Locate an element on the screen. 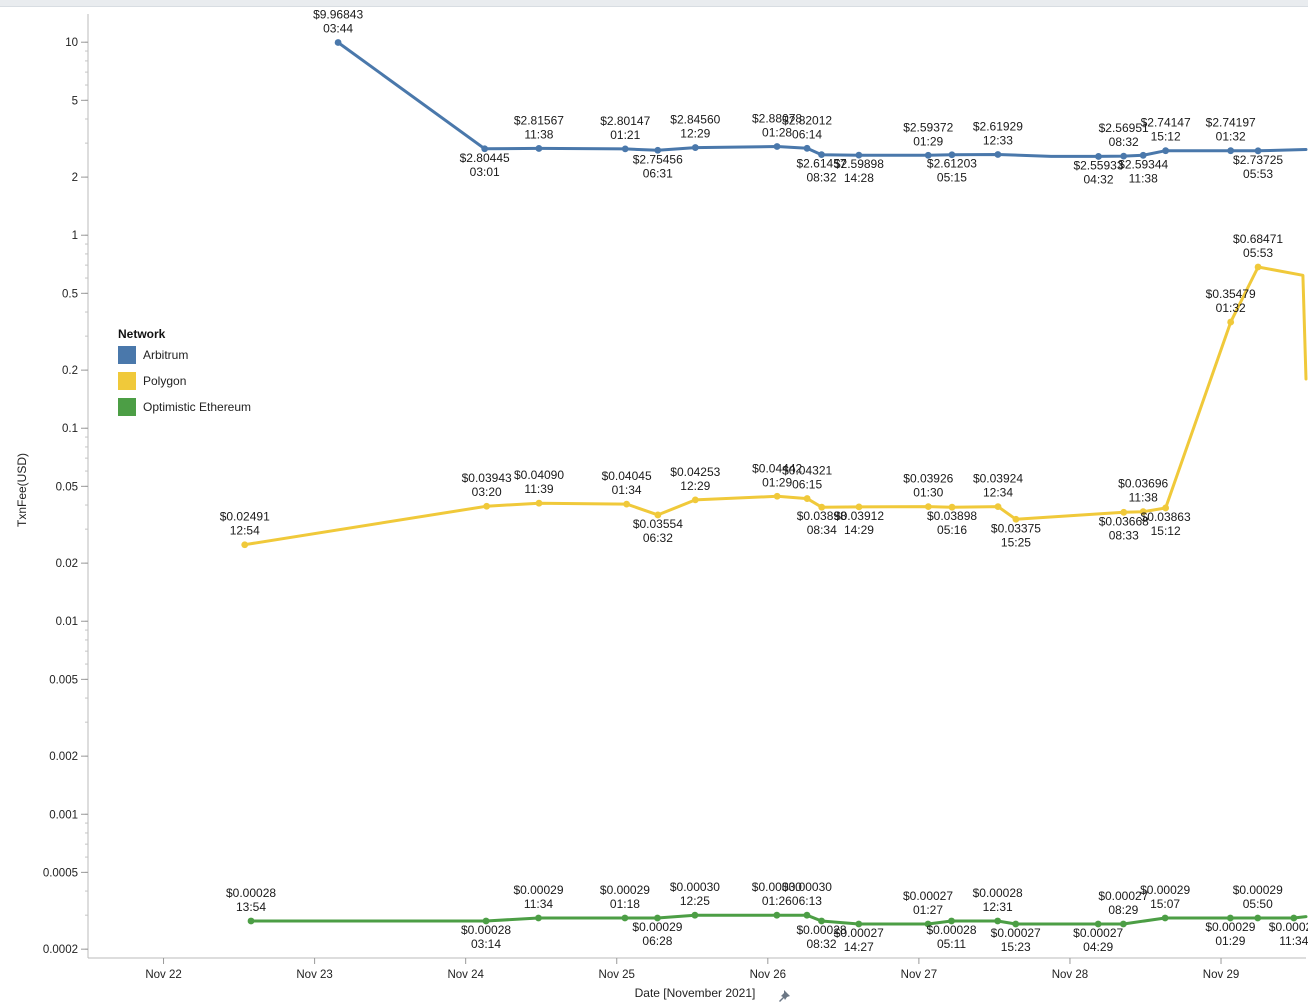 The image size is (1308, 1003). y-tick-label: 0.002 is located at coordinates (63, 757).